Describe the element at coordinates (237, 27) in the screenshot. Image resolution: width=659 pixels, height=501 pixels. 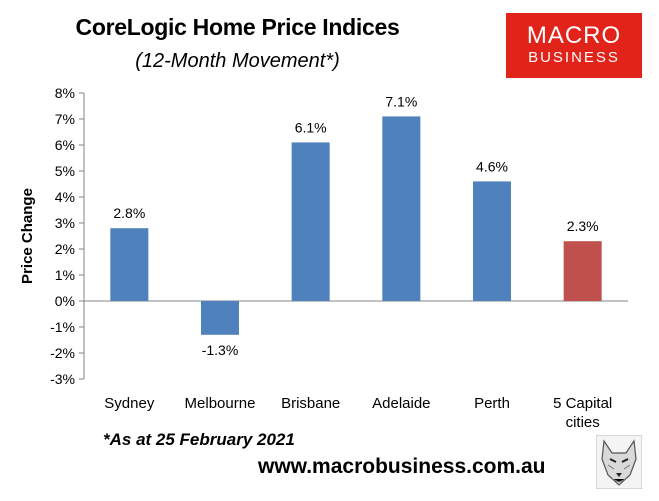
I see `chart-title: CoreLogic Home Price Indices` at that location.